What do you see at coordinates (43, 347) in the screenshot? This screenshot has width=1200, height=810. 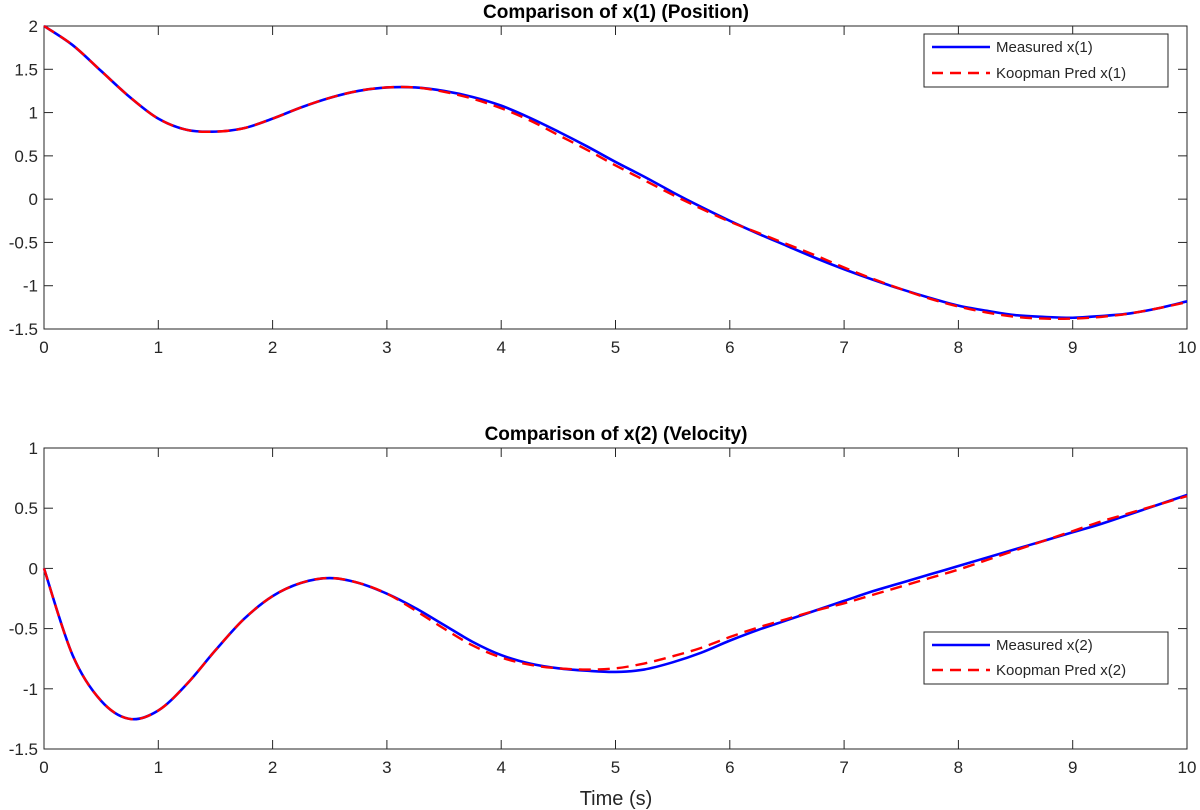 I see `position-x-tick-label: 0` at bounding box center [43, 347].